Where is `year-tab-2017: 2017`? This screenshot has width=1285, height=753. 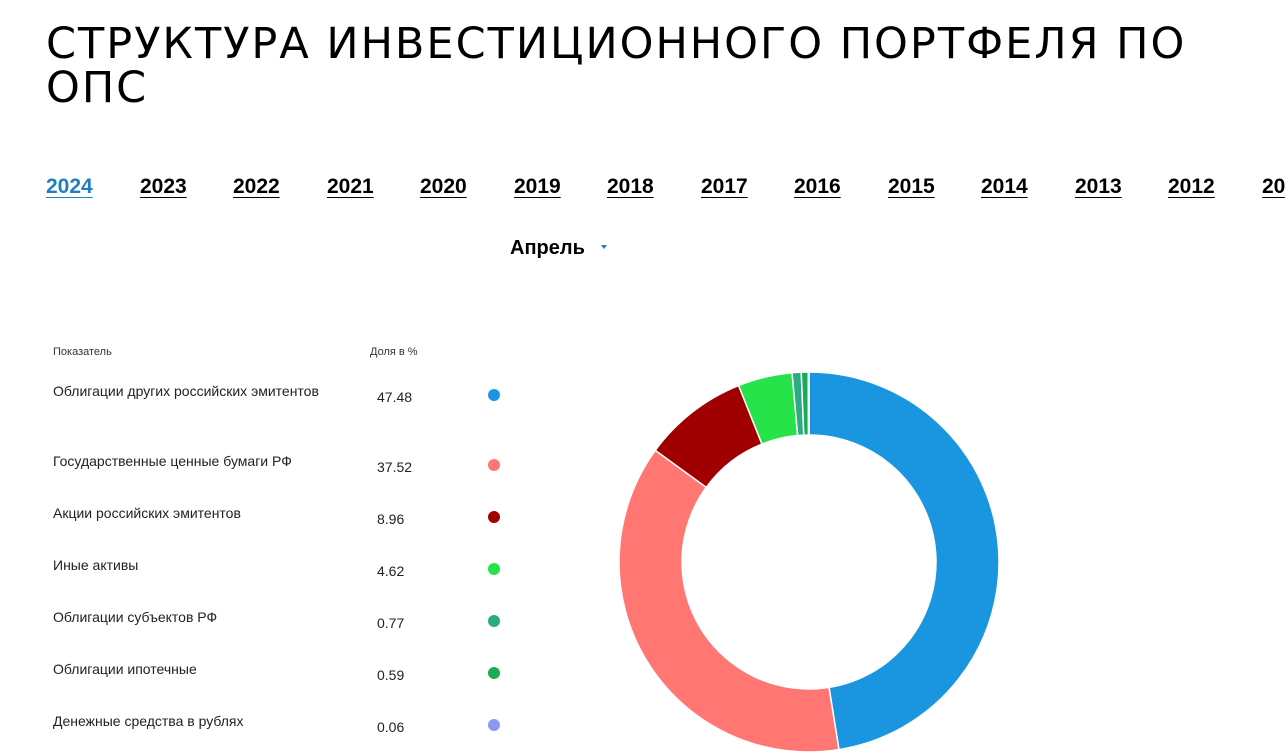 year-tab-2017: 2017 is located at coordinates (724, 186).